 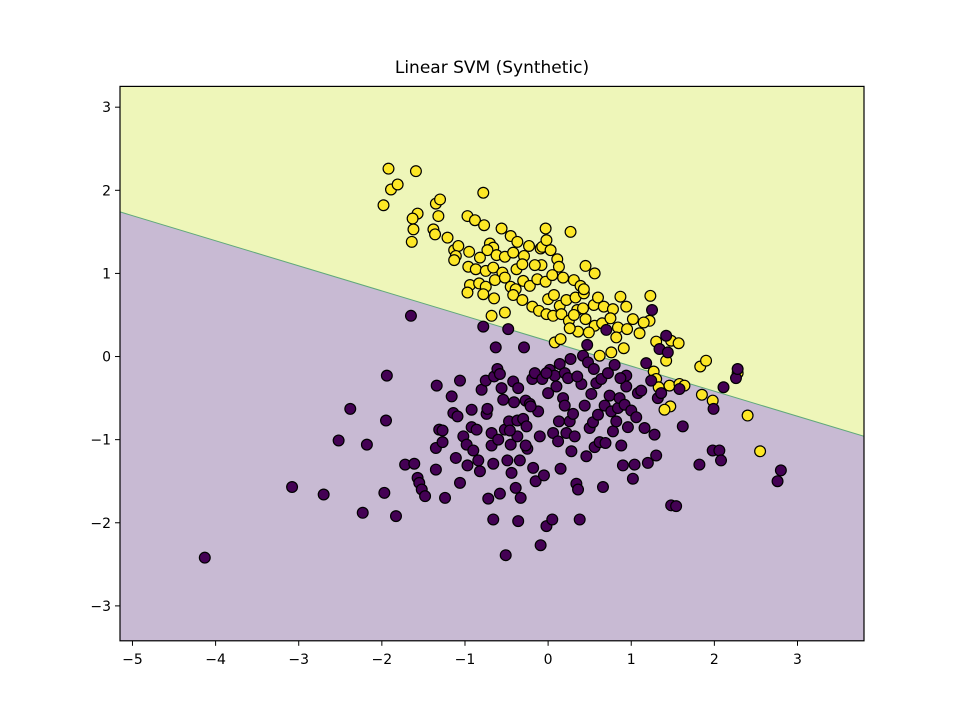 I want to click on x-tick-label: −5, so click(x=132, y=660).